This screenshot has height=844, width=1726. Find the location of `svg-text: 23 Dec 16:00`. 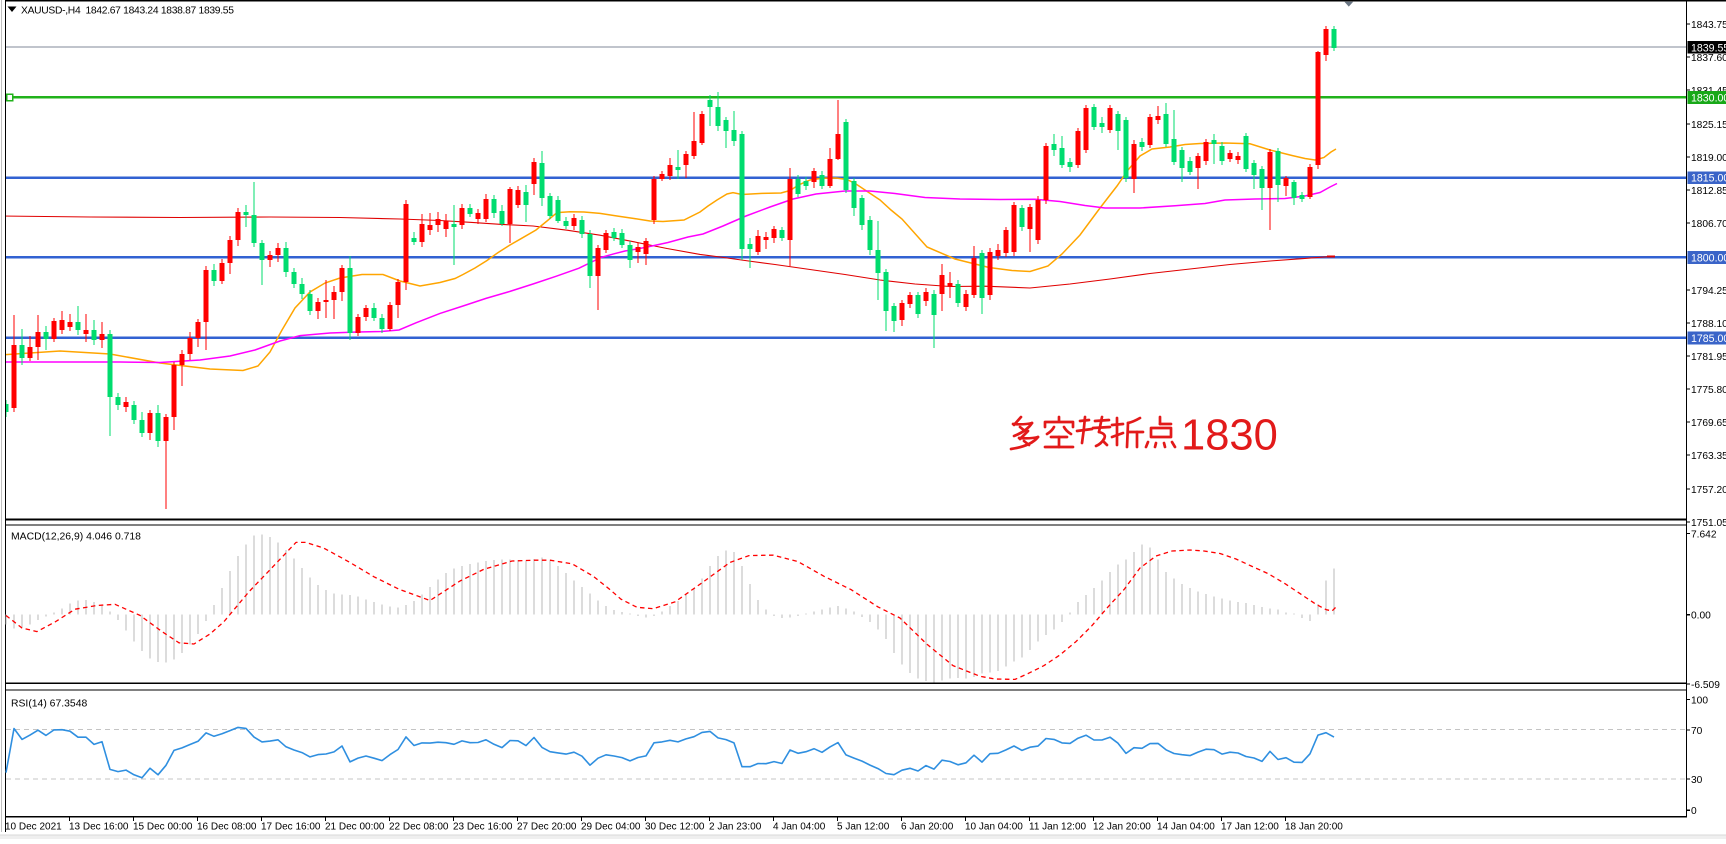

svg-text: 23 Dec 16:00 is located at coordinates (483, 827).